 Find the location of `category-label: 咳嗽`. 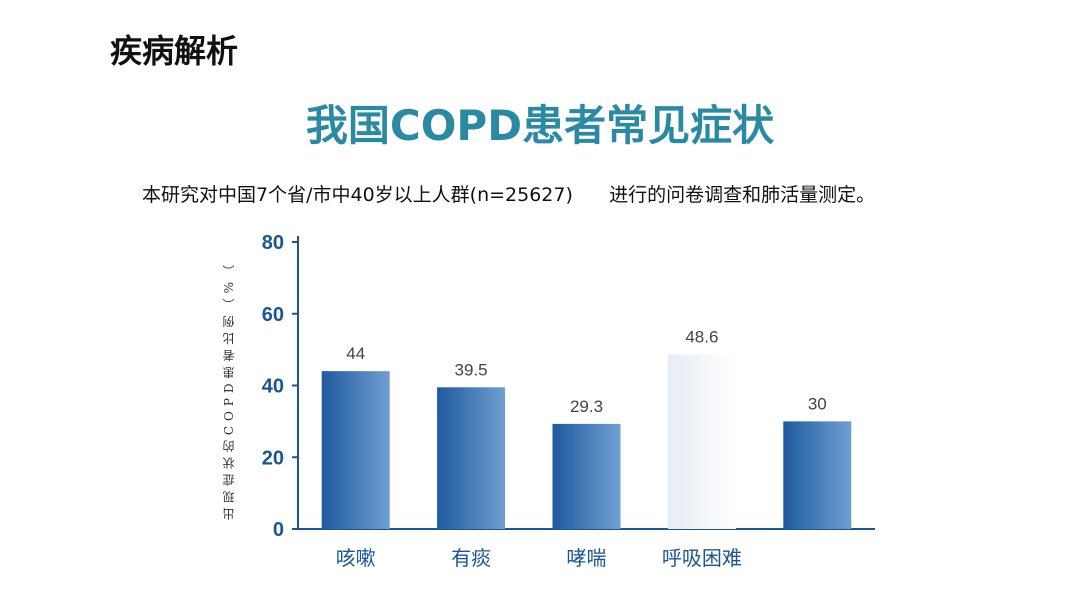

category-label: 咳嗽 is located at coordinates (356, 558).